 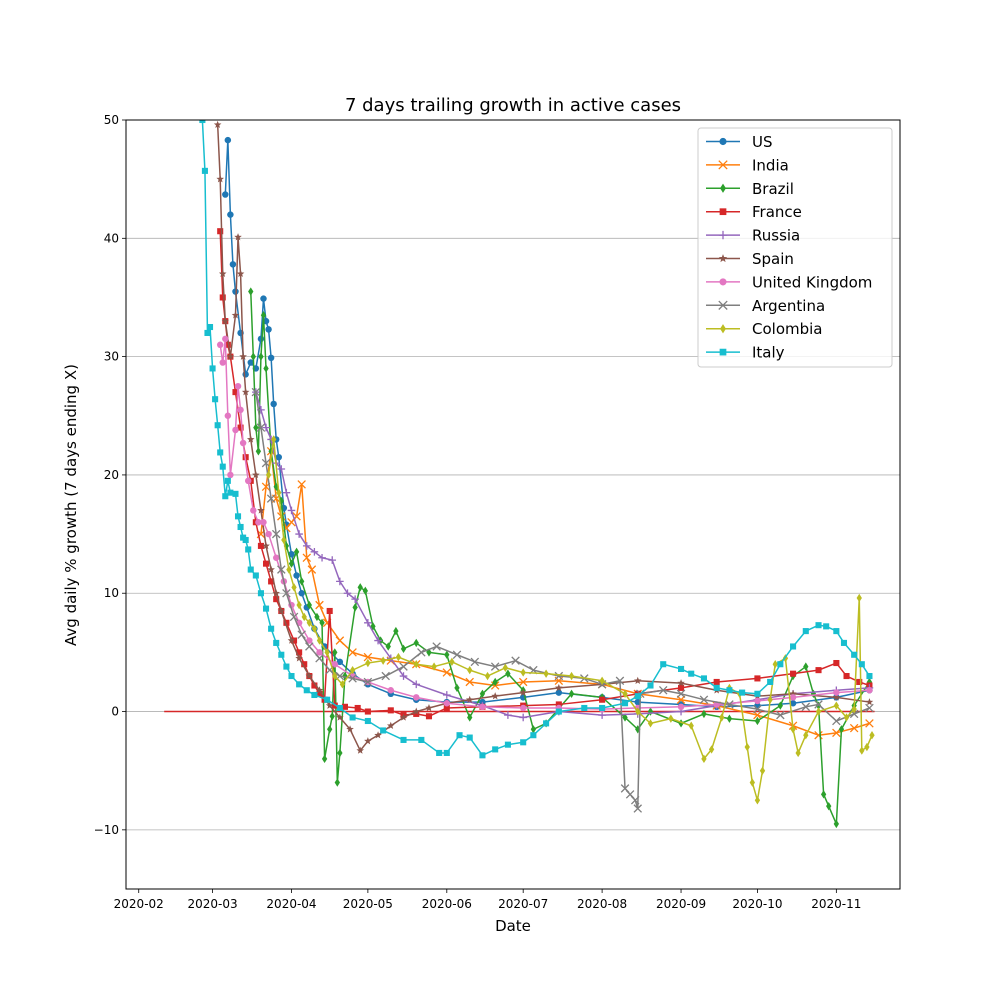 What do you see at coordinates (723, 165) in the screenshot?
I see `legend-marker` at bounding box center [723, 165].